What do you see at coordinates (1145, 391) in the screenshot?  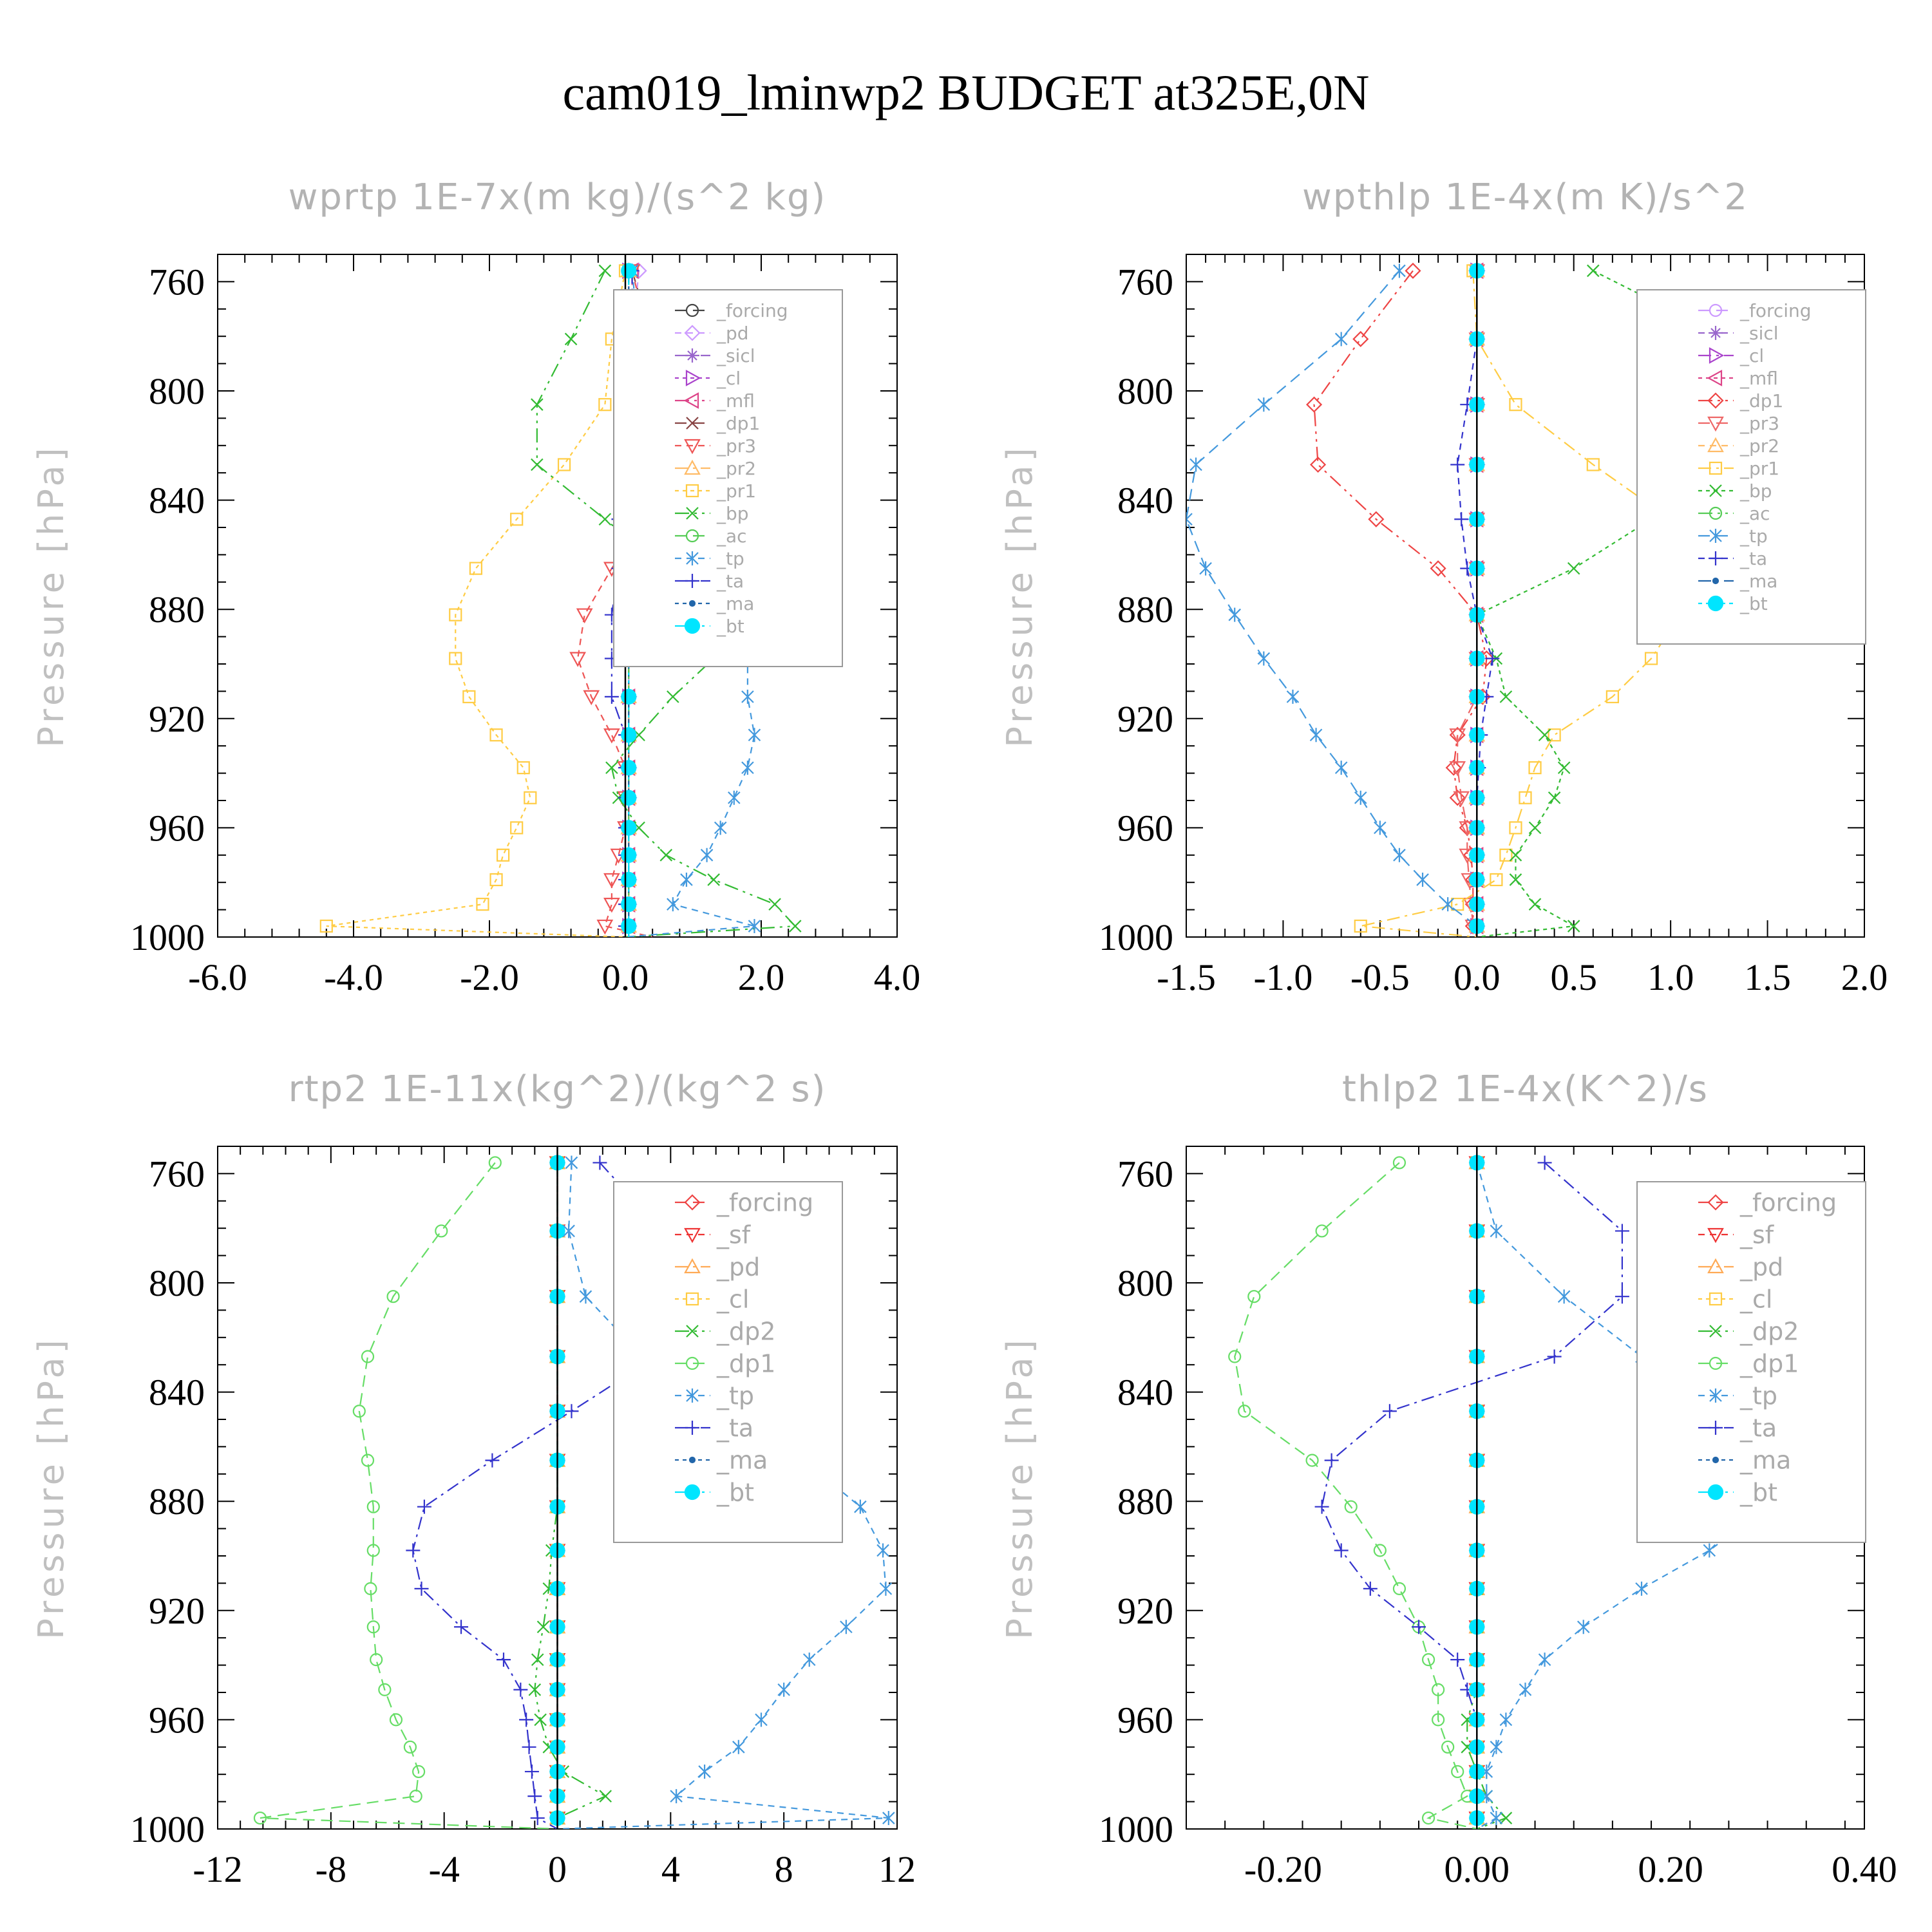 I see `y-tick-label: 800` at bounding box center [1145, 391].